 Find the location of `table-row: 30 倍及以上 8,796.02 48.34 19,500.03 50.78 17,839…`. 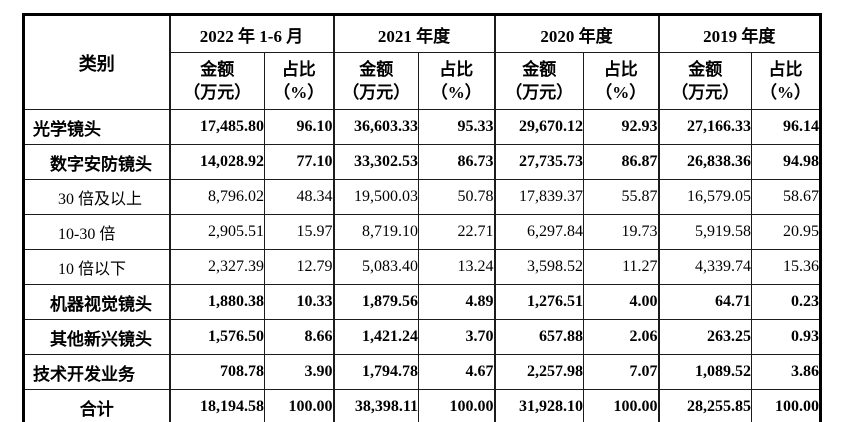

table-row: 30 倍及以上 8,796.02 48.34 19,500.03 50.78 17,839… is located at coordinates (422, 197).